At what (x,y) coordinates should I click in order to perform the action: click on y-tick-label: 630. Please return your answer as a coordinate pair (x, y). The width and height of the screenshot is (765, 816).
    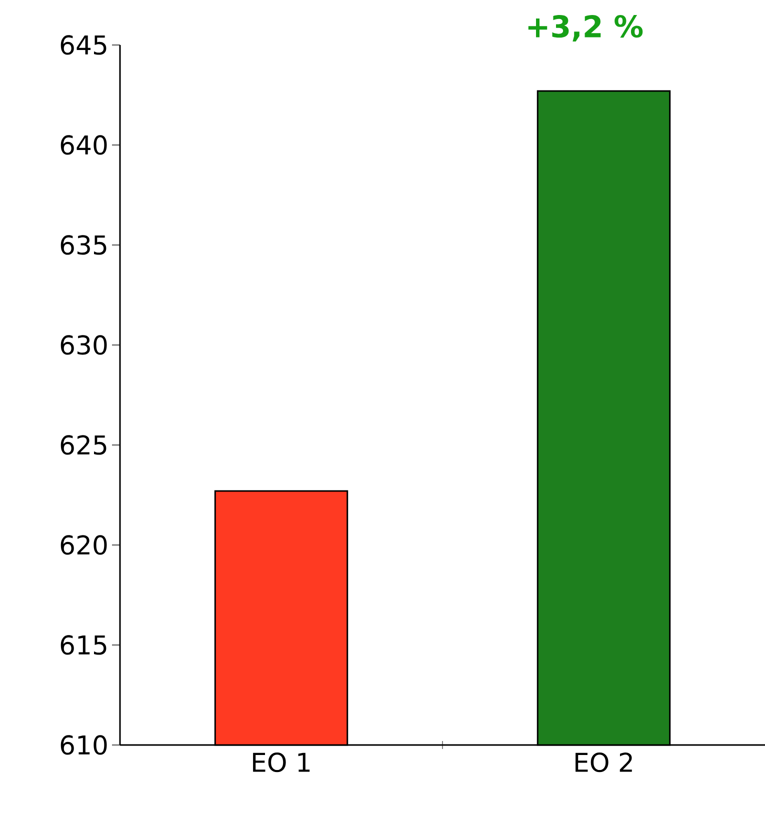
    Looking at the image, I should click on (83, 345).